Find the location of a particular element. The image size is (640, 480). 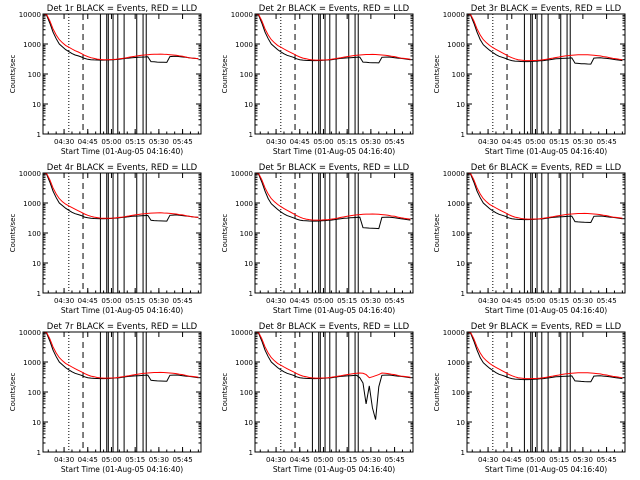

panel-title: Det 6r BLACK = Events, RED = LLD is located at coordinates (546, 168).